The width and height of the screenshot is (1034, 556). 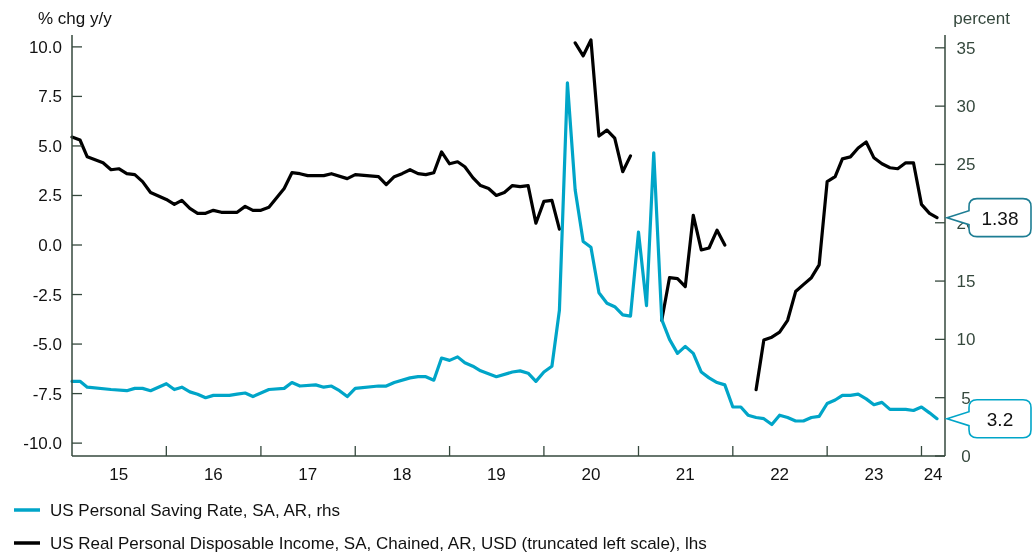 What do you see at coordinates (685, 474) in the screenshot?
I see `x-tick-label: 21` at bounding box center [685, 474].